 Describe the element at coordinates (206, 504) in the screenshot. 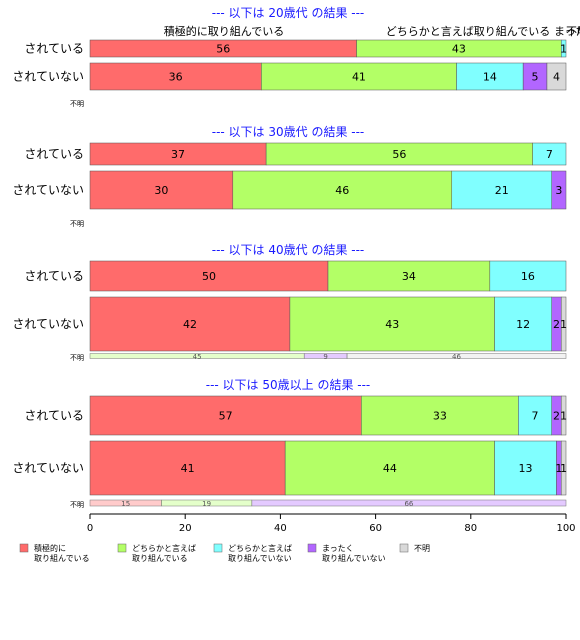

I see `unknown-bar-value-label: 19` at that location.